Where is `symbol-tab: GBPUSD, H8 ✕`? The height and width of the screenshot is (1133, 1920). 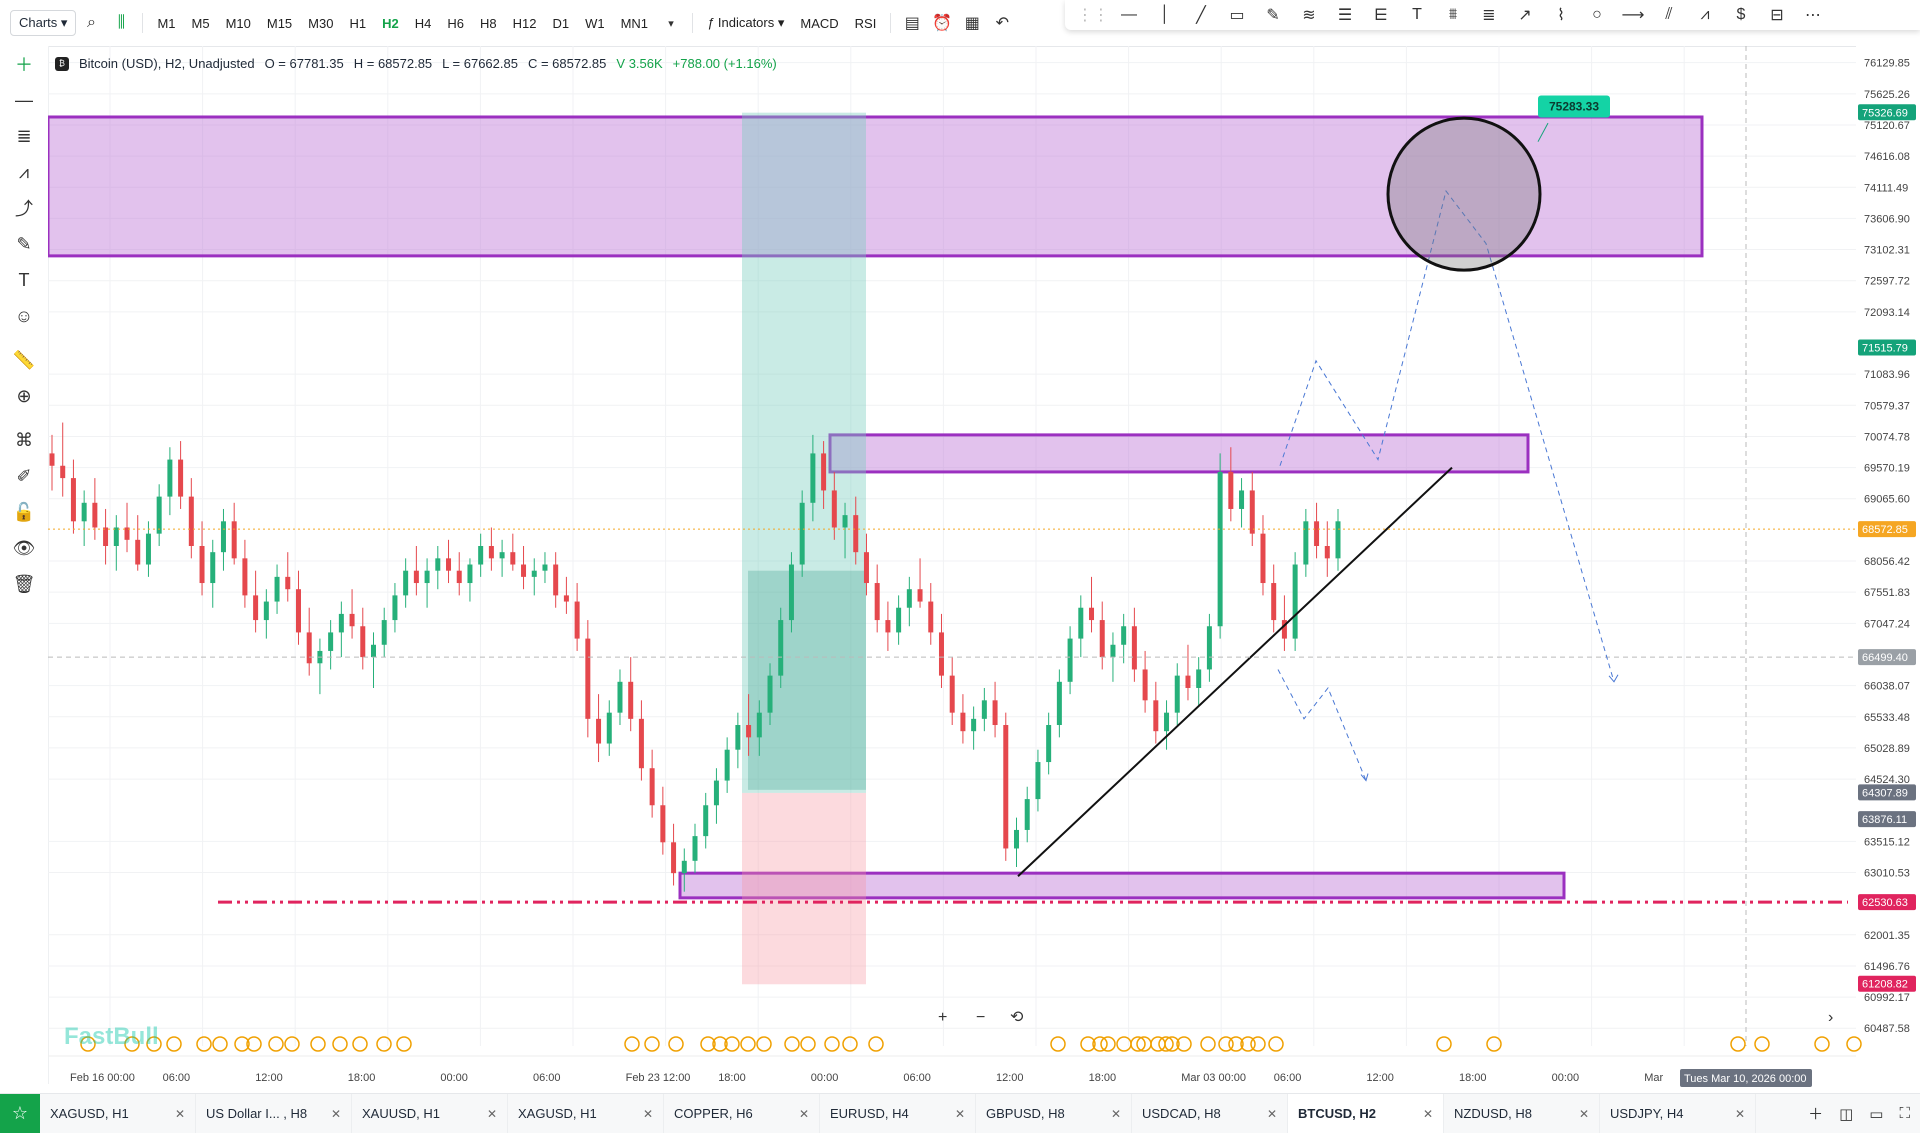 symbol-tab: GBPUSD, H8 ✕ is located at coordinates (1054, 1113).